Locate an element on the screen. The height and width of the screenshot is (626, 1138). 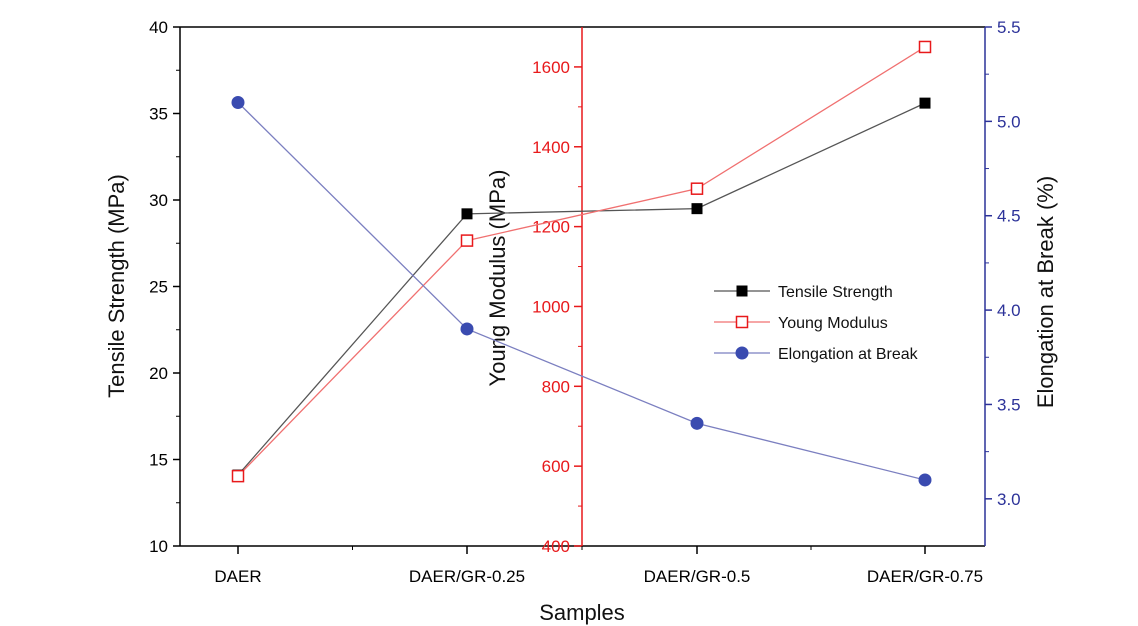
right-tick-label: 4.5 is located at coordinates (1009, 216).